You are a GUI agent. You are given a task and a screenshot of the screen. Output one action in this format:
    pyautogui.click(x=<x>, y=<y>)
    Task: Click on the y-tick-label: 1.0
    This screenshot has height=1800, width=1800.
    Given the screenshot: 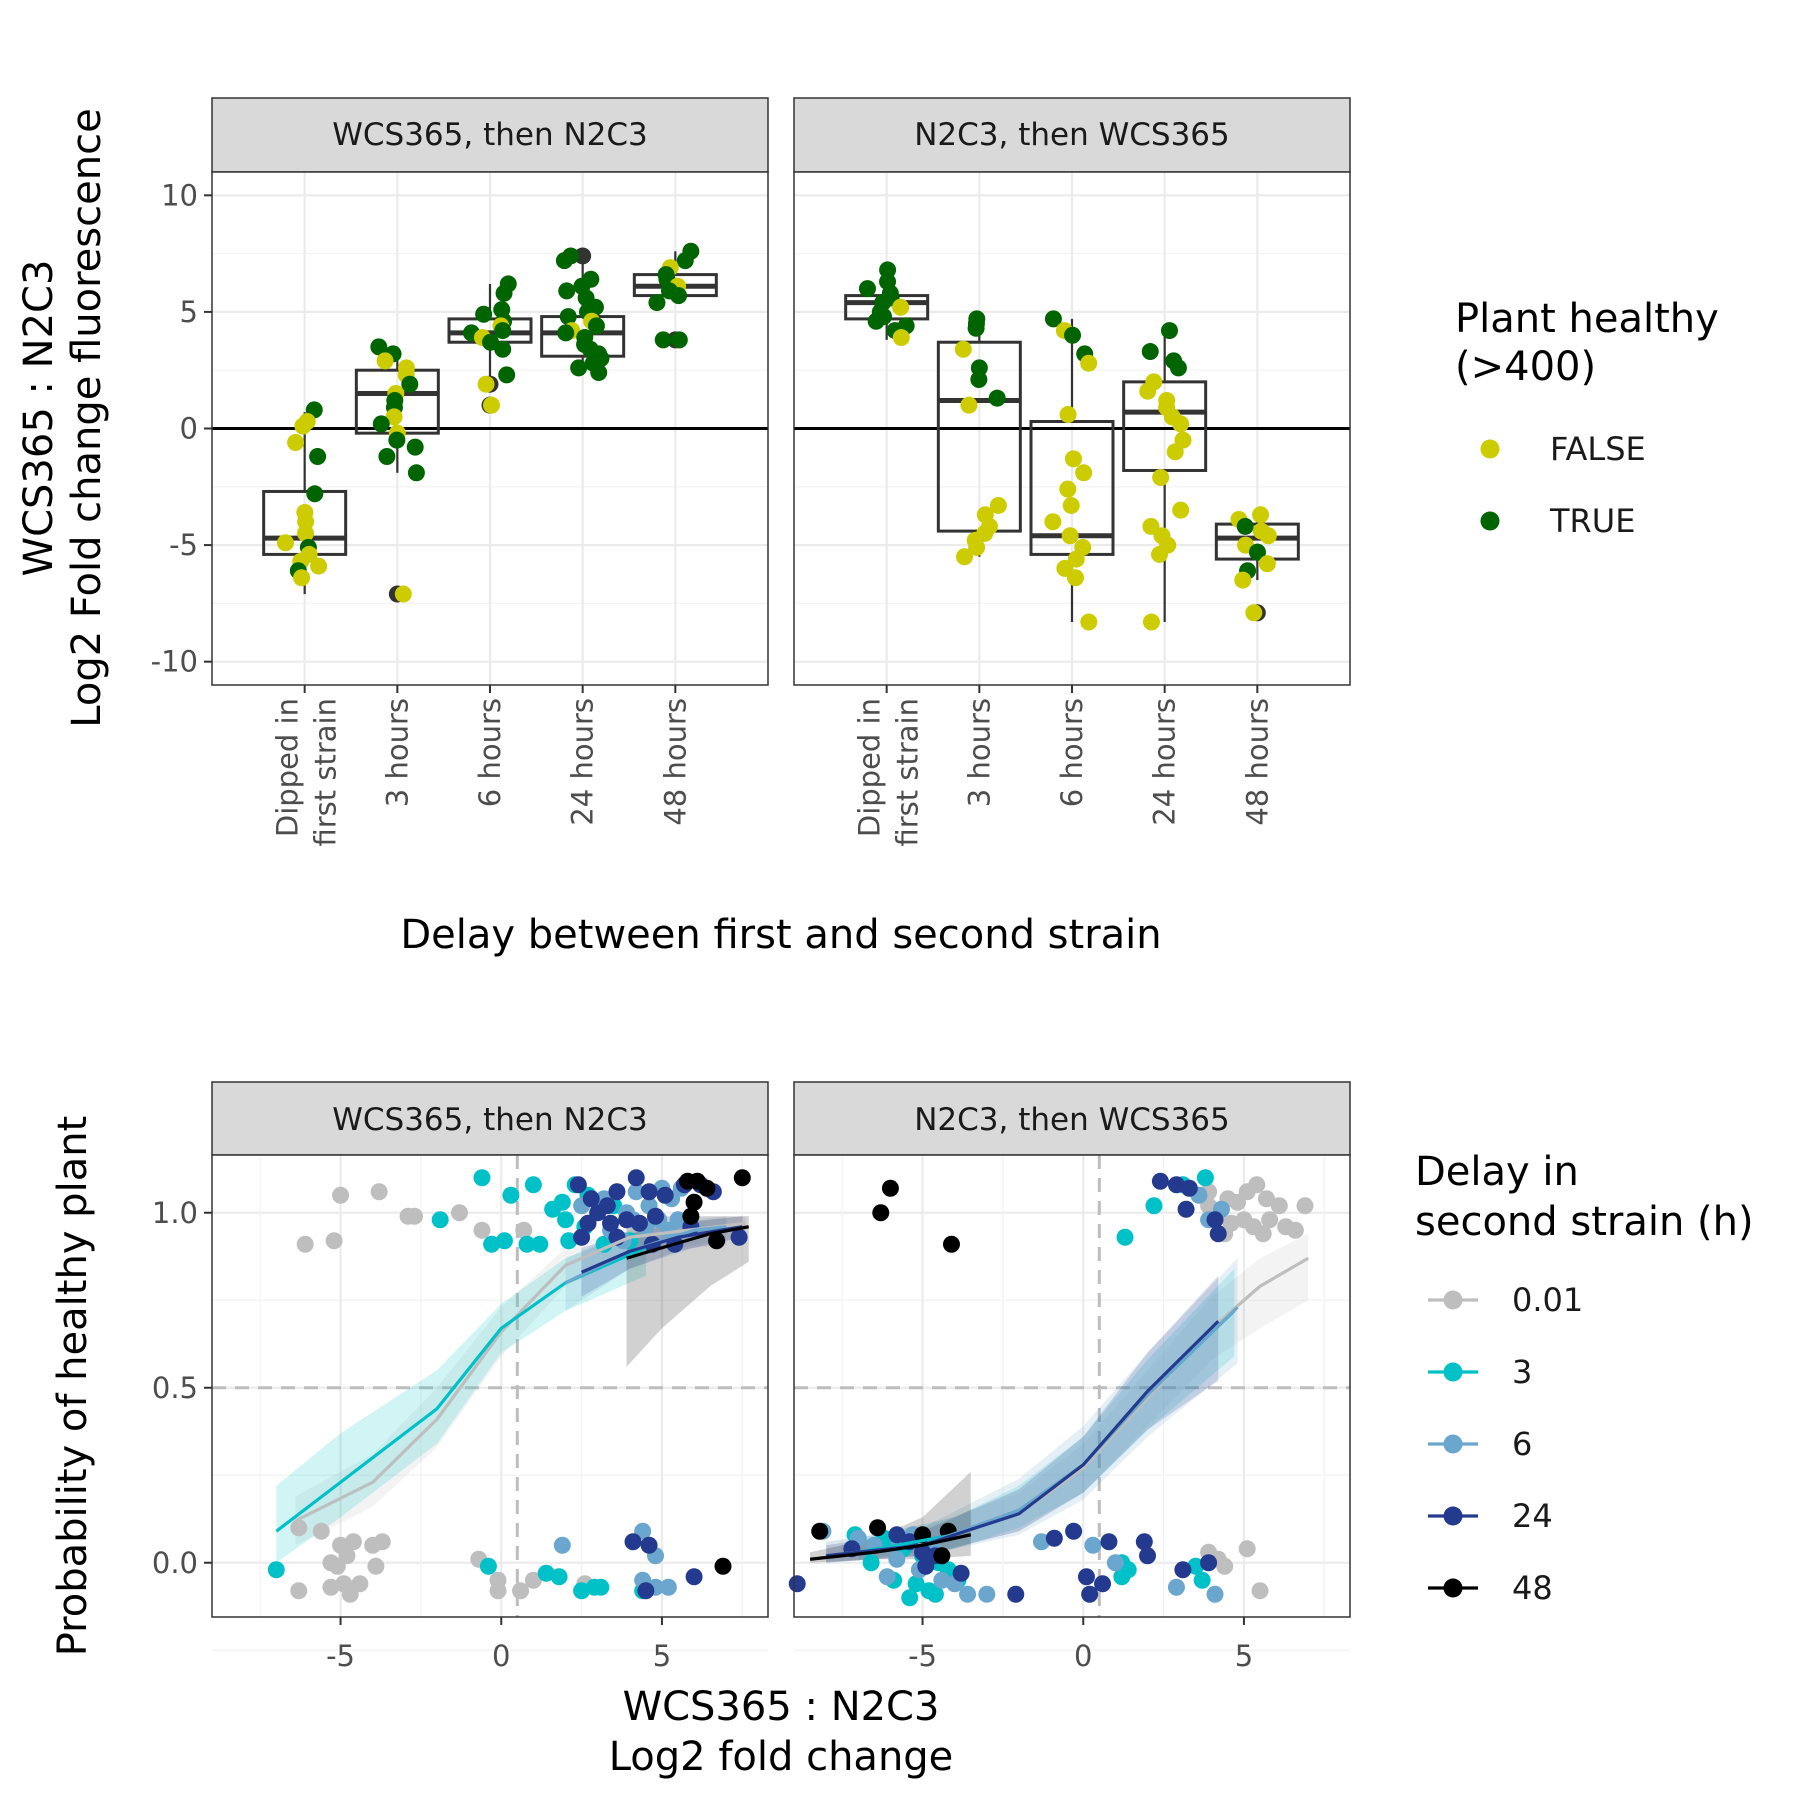 What is the action you would take?
    pyautogui.click(x=175, y=1213)
    